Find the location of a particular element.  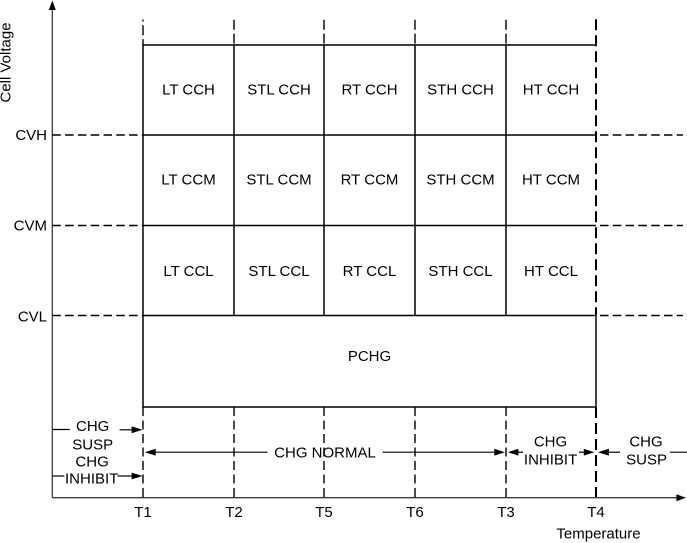

svg-text: CVL is located at coordinates (32, 317).